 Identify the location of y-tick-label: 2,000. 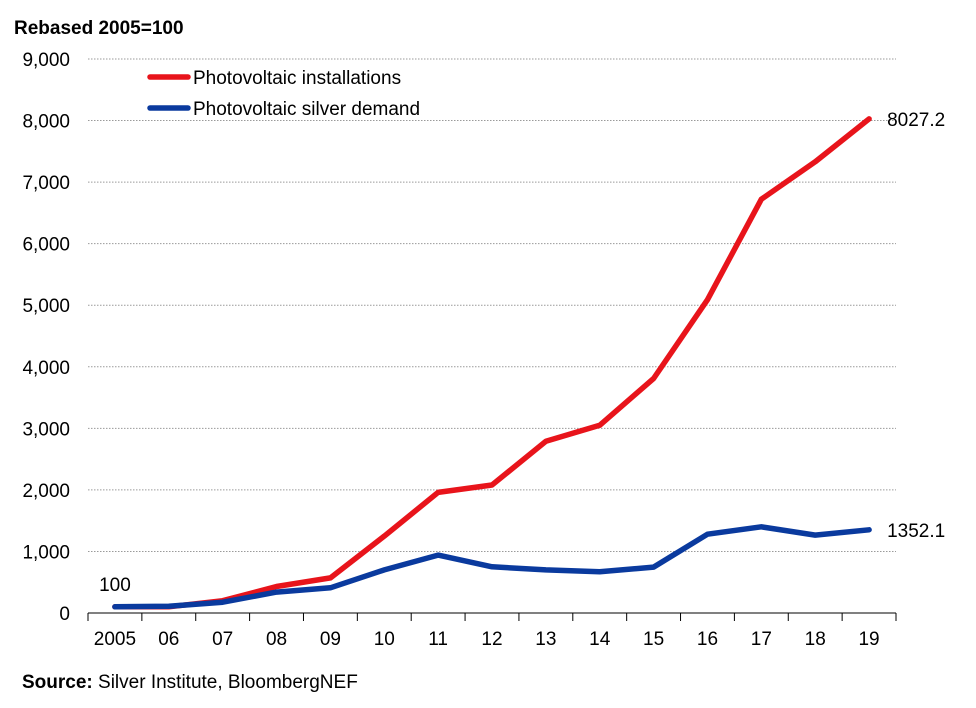
(46, 491).